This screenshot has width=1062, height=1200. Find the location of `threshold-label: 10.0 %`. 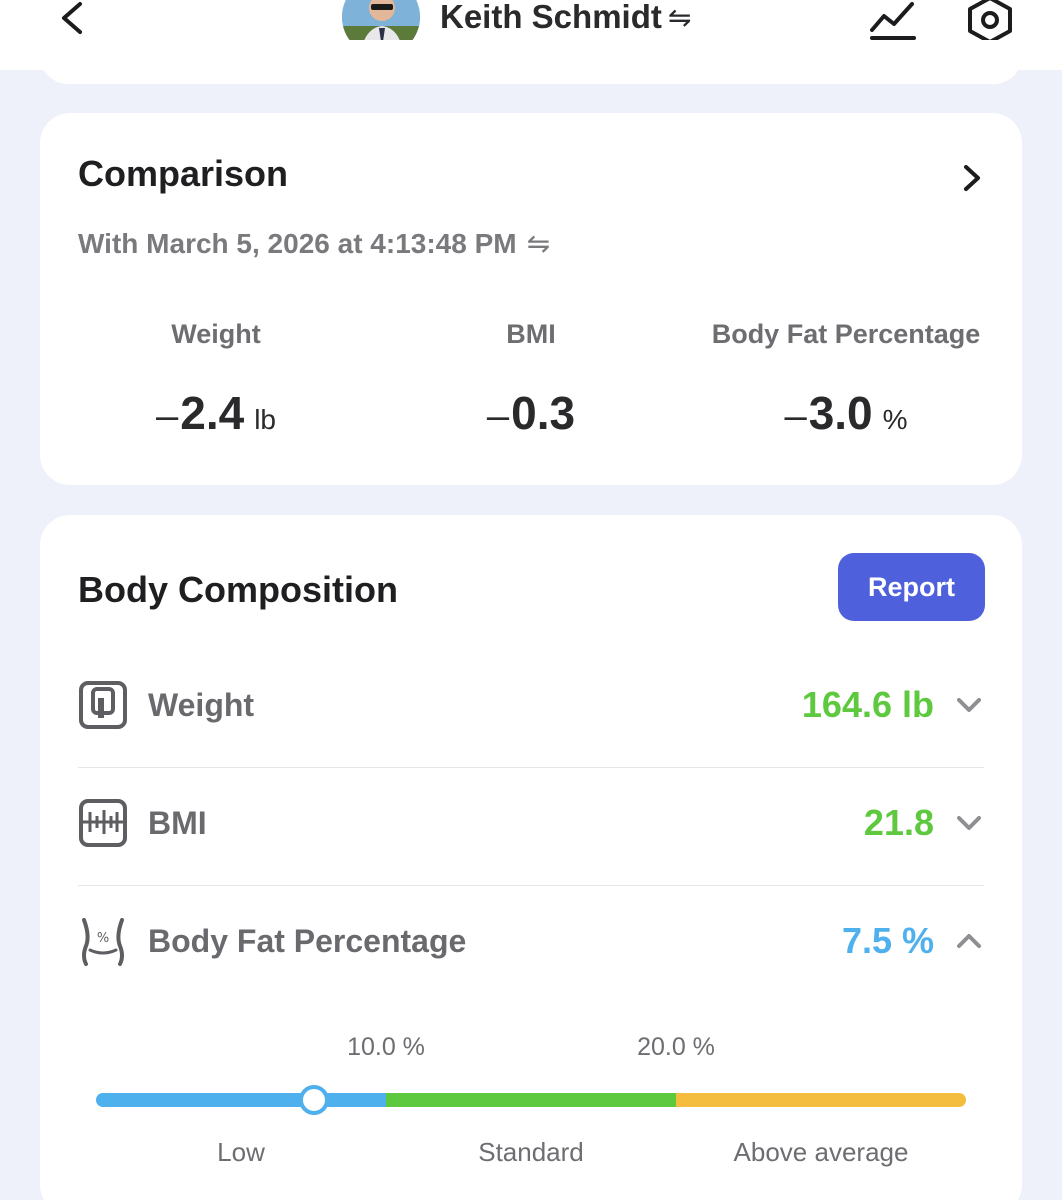

threshold-label: 10.0 % is located at coordinates (386, 1047).